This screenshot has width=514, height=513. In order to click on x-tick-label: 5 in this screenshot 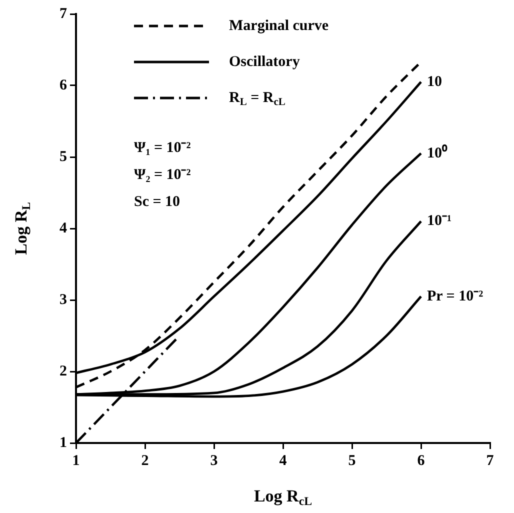, I will do `click(352, 460)`.